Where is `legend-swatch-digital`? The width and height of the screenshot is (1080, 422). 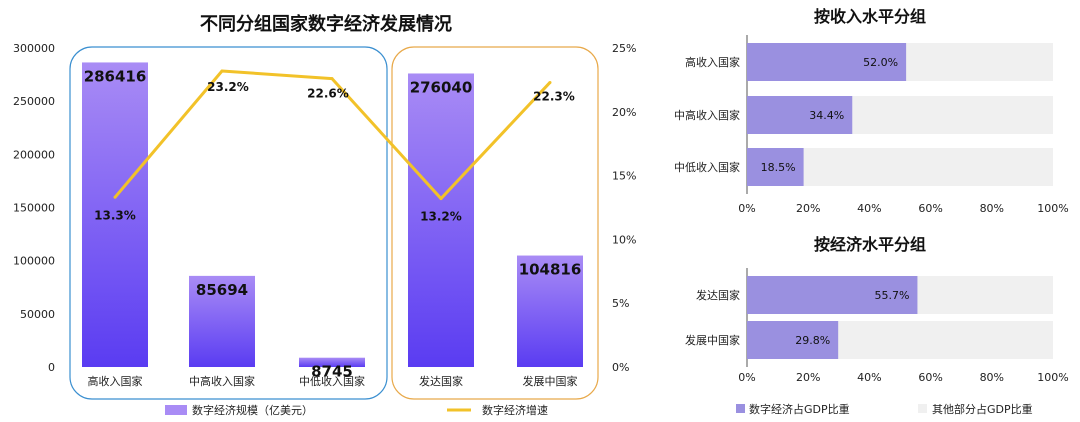
legend-swatch-digital is located at coordinates (740, 408).